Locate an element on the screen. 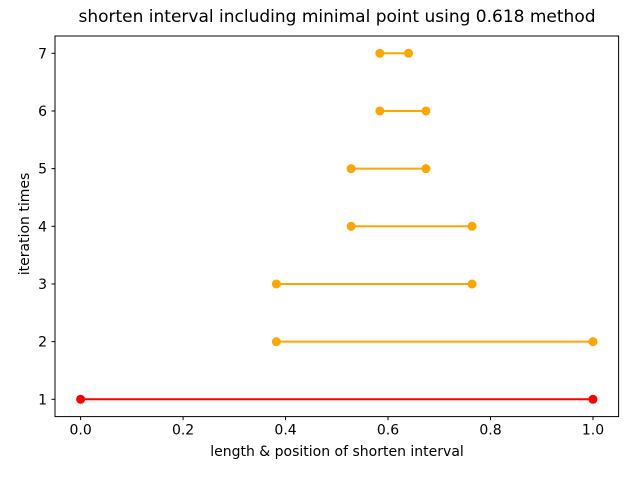 This screenshot has width=640, height=480. x-tick-label: 0.2 is located at coordinates (183, 431).